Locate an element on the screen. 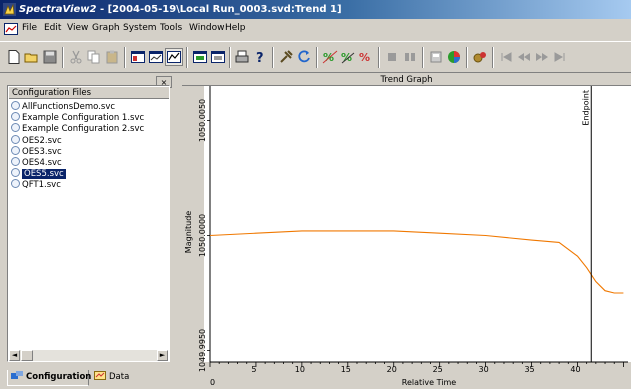 Image resolution: width=631 pixels, height=389 pixels. menu-view: View is located at coordinates (78, 28).